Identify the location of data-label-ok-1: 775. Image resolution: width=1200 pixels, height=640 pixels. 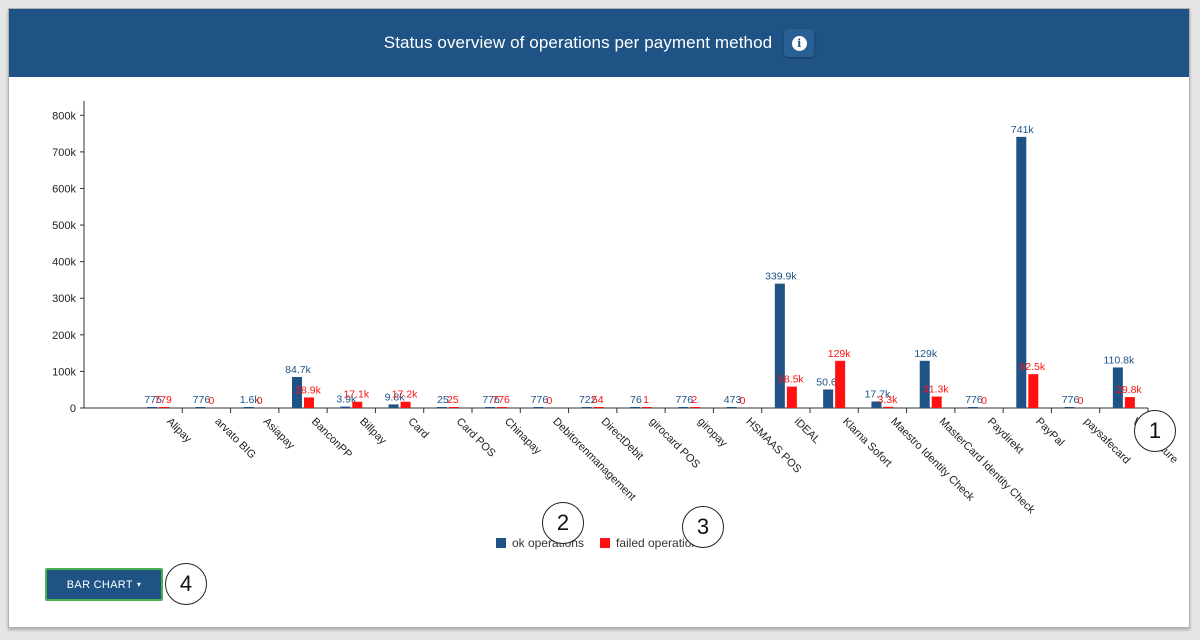
(153, 400).